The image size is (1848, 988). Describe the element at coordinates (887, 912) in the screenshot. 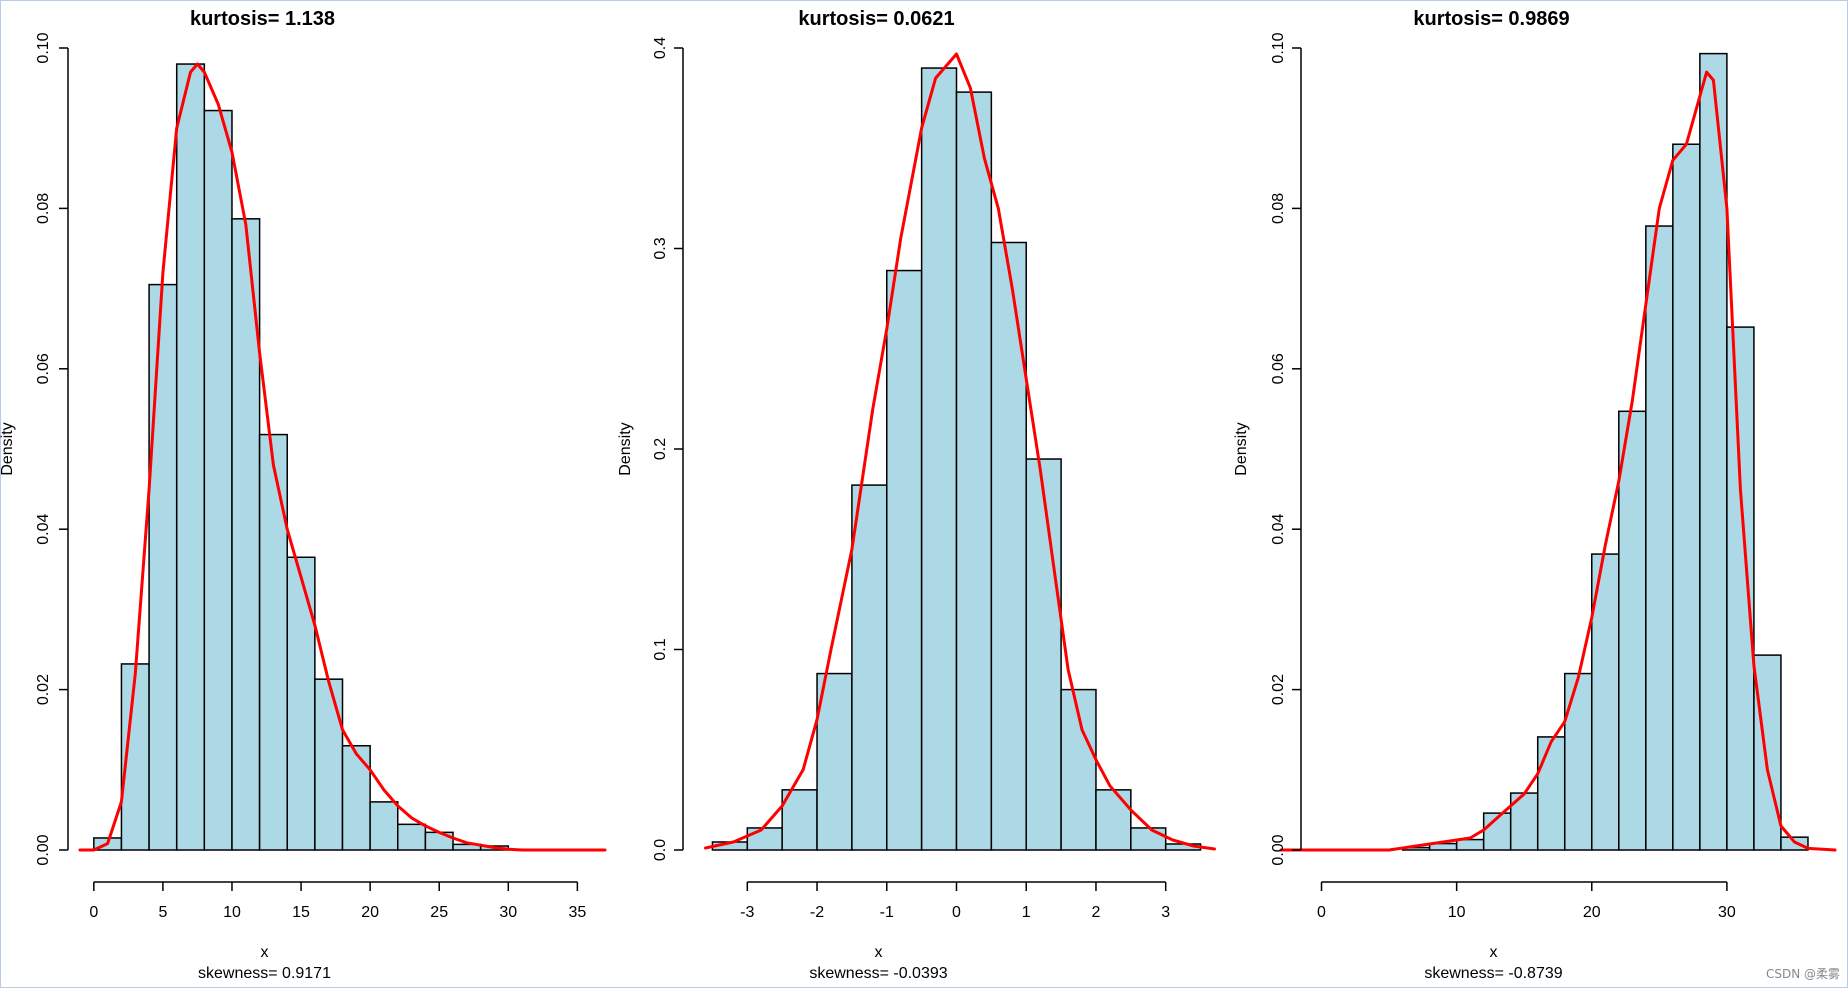

I see `x-tick-label: -1` at that location.